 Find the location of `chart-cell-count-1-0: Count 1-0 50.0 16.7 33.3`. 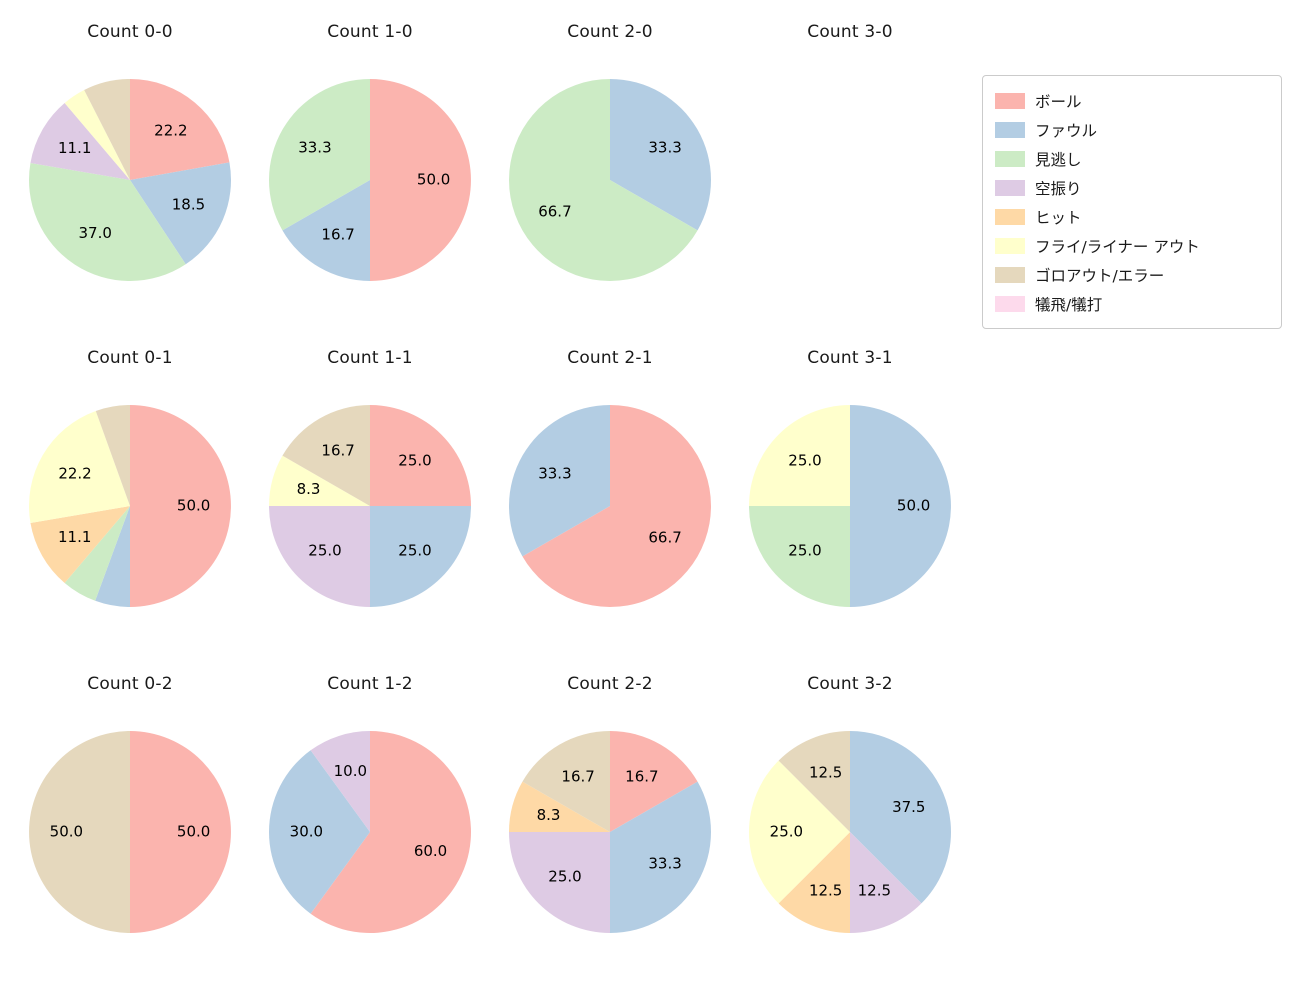

chart-cell-count-1-0: Count 1-0 50.0 16.7 33.3 is located at coordinates (370, 173).